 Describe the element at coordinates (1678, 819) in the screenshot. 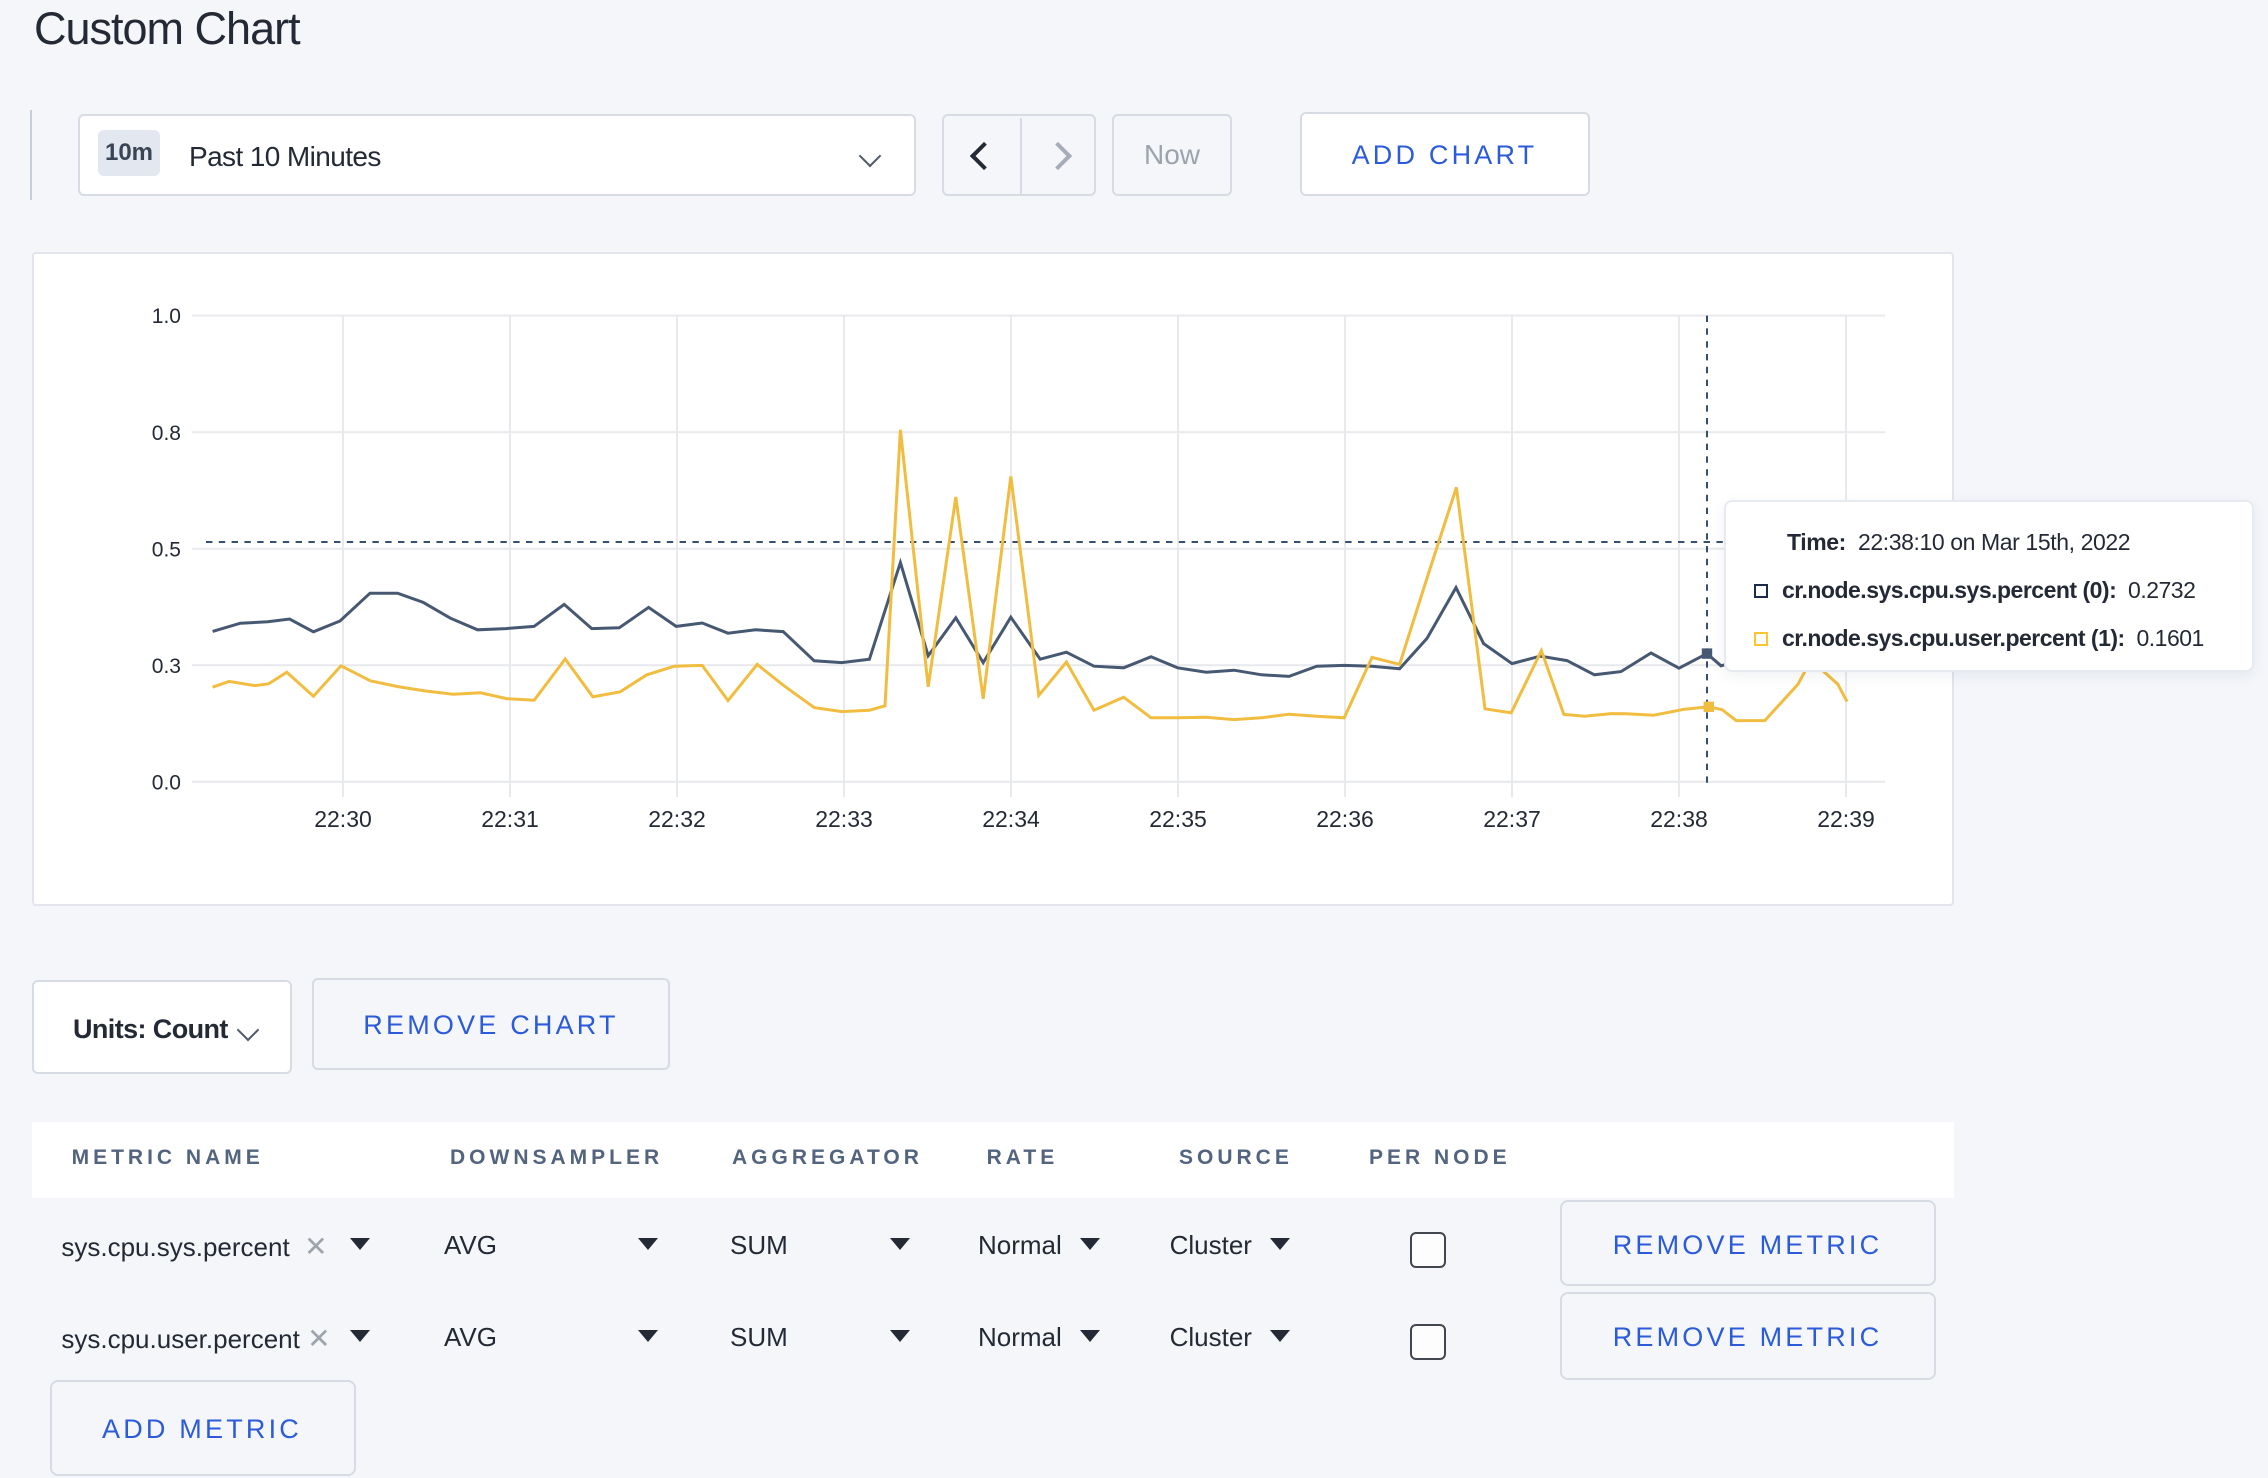

I see `svg-text: 22:38` at that location.